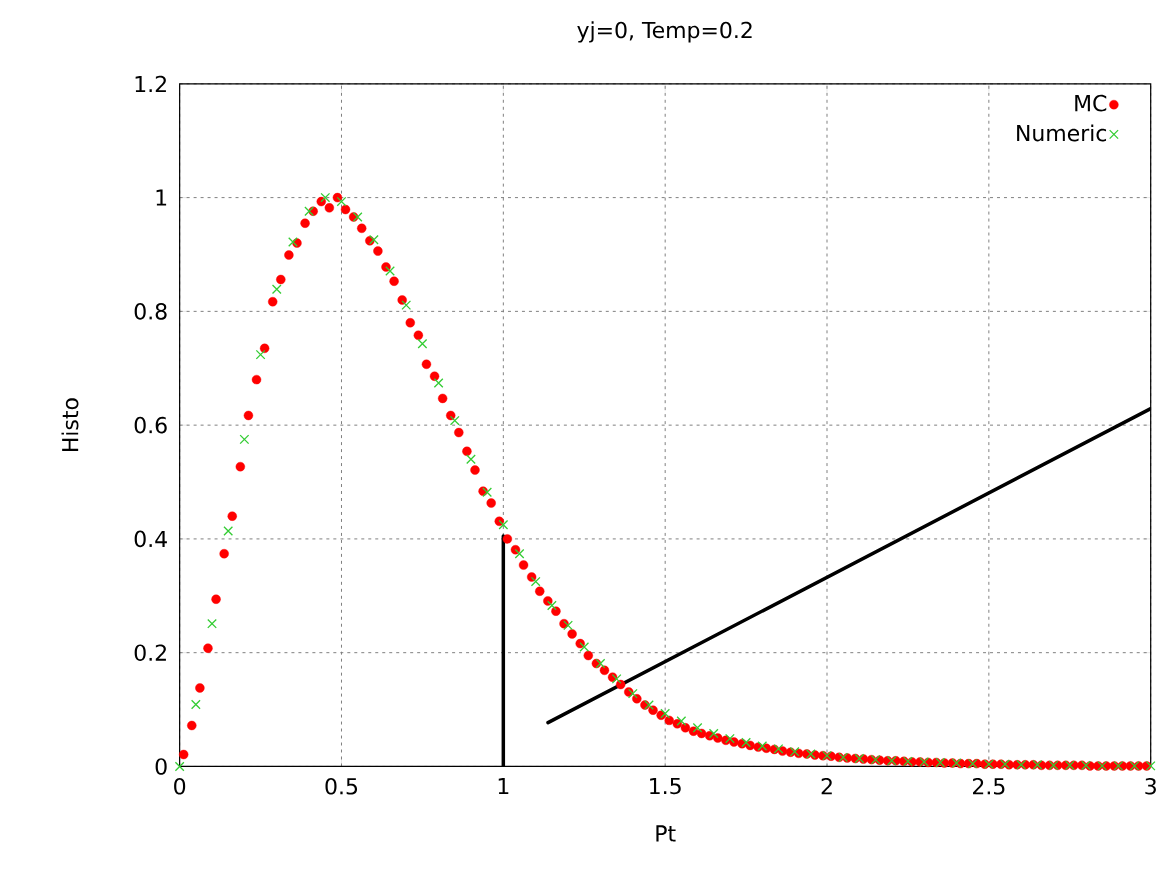 This screenshot has height=869, width=1165. Describe the element at coordinates (150, 652) in the screenshot. I see `y-tick-label: 0.2` at that location.